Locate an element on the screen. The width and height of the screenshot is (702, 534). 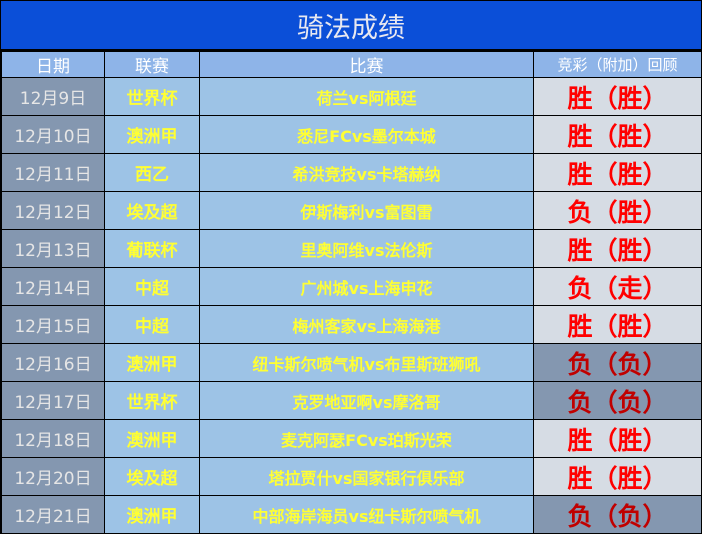
date-cell: 12月20日 is located at coordinates (53, 476).